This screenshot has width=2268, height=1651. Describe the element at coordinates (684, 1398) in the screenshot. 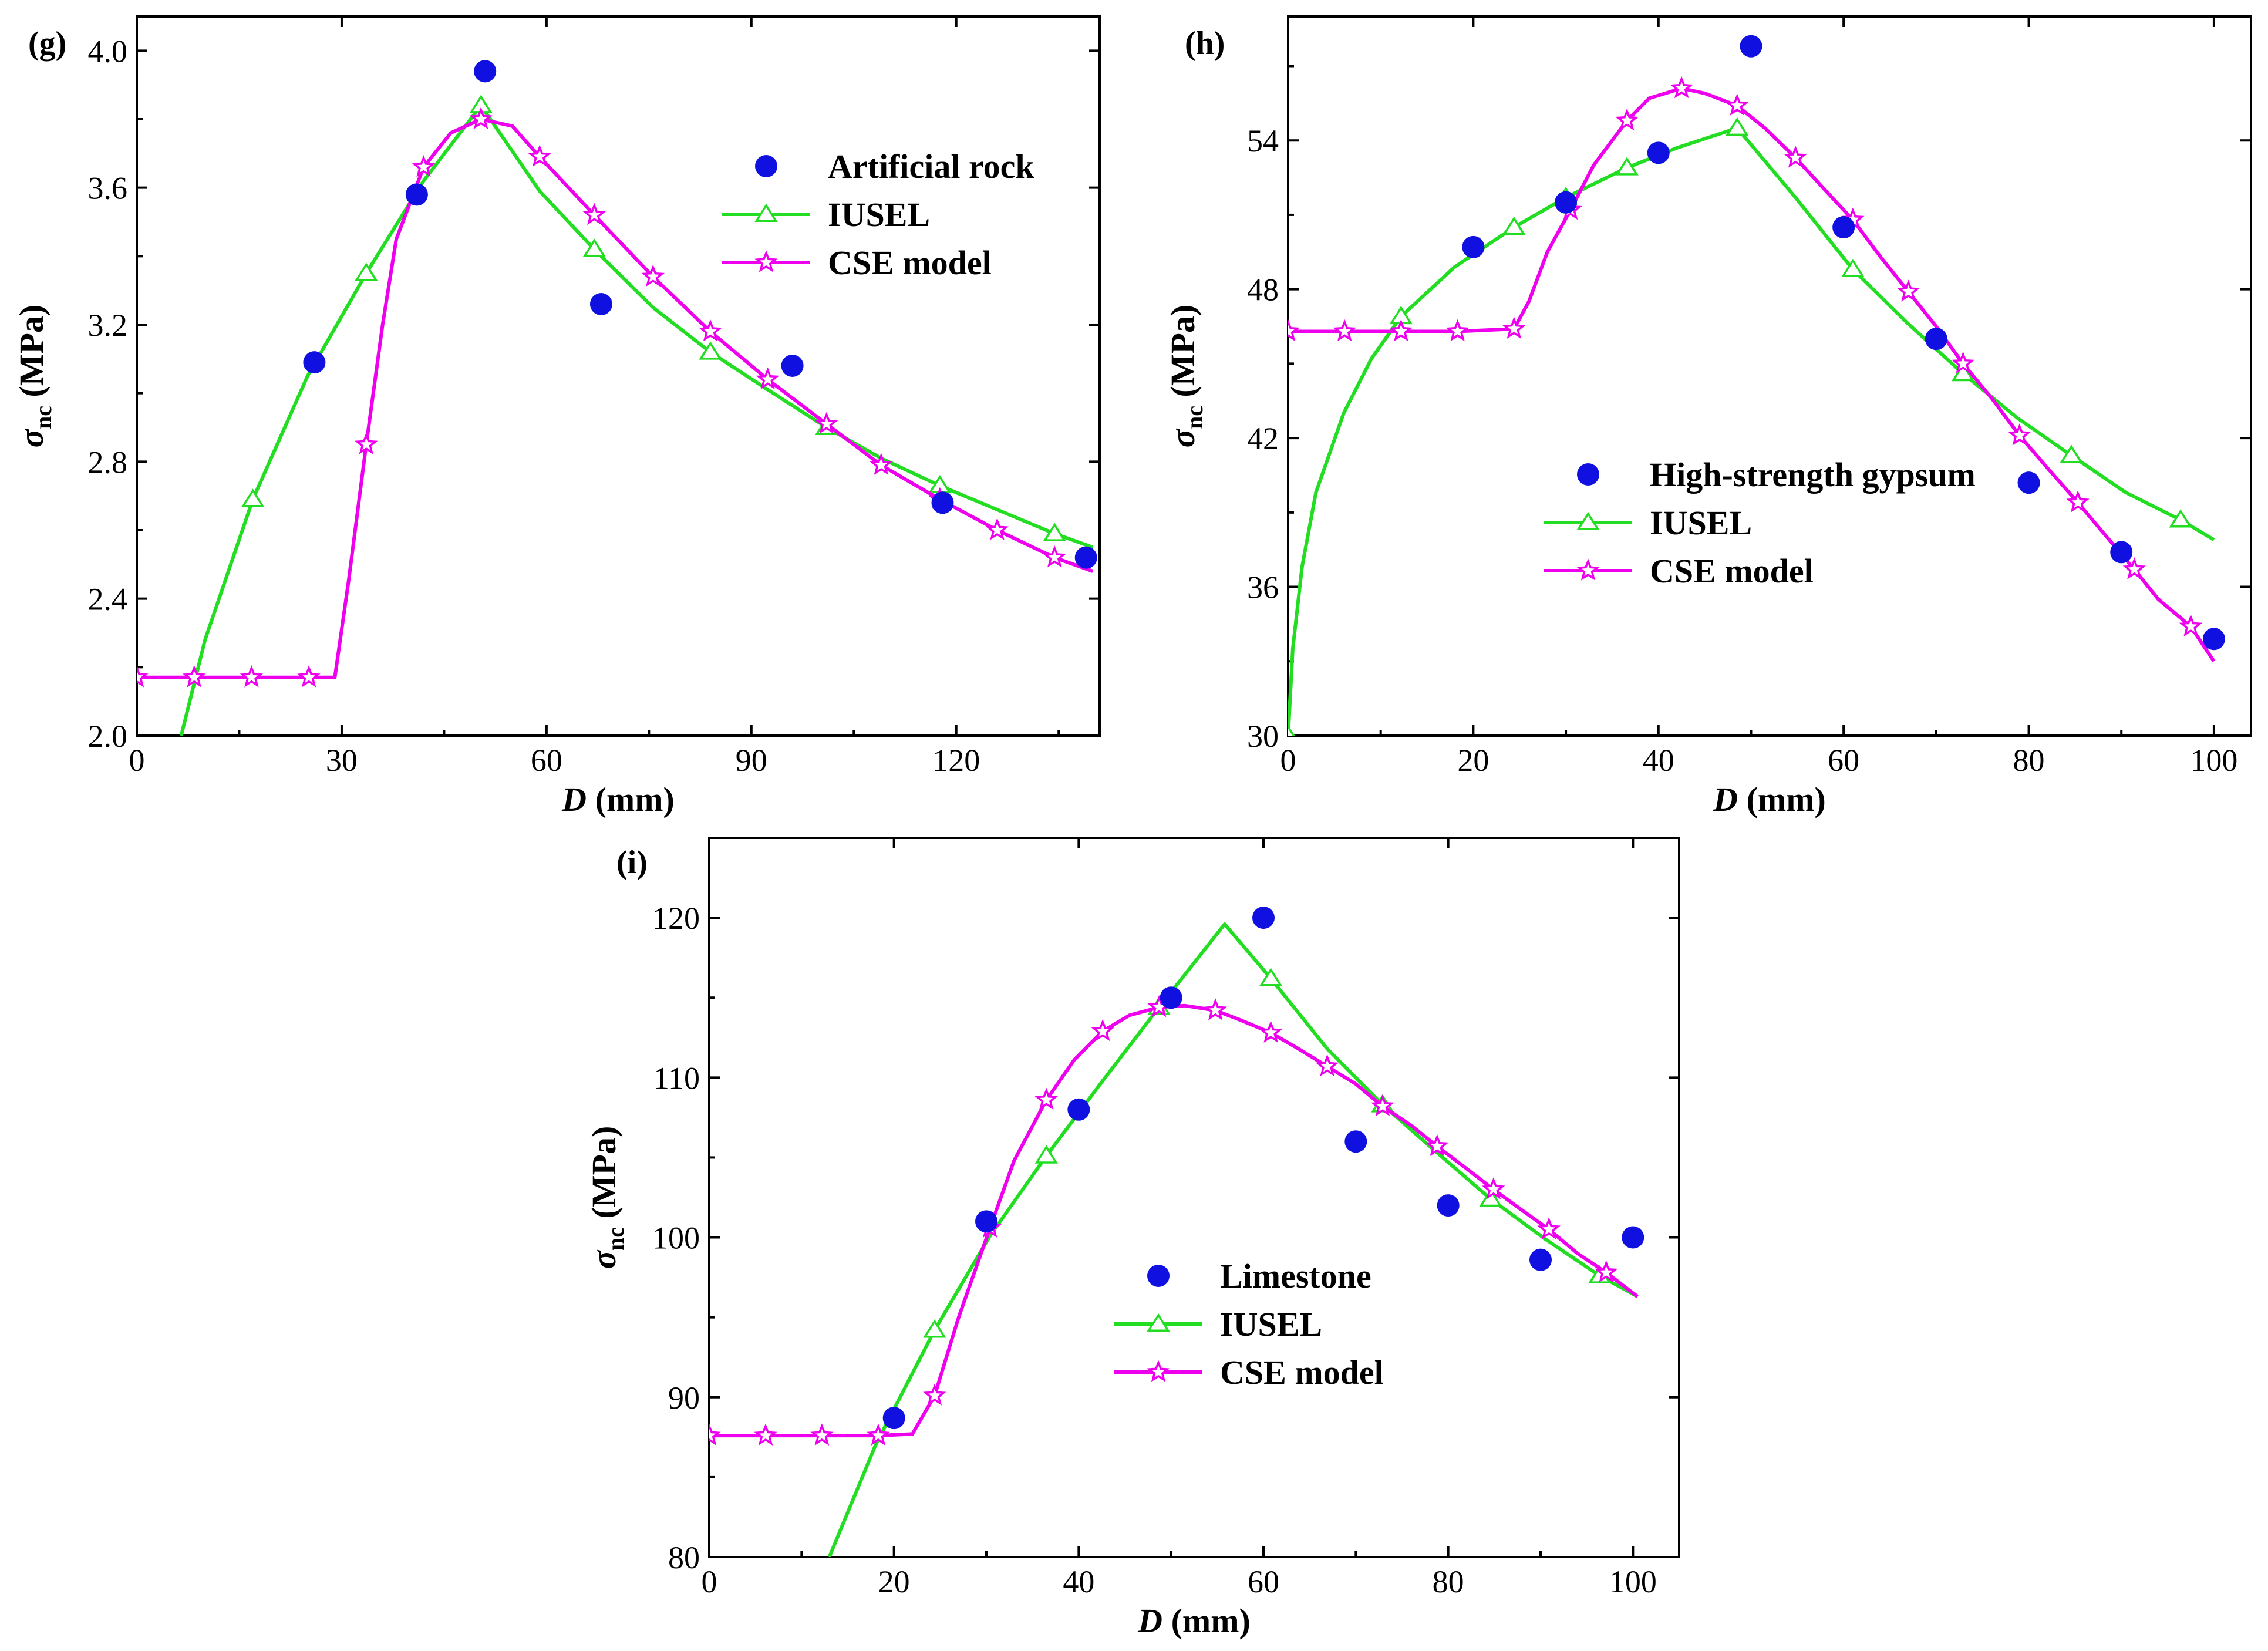

I see `y-tick-label: 90` at that location.